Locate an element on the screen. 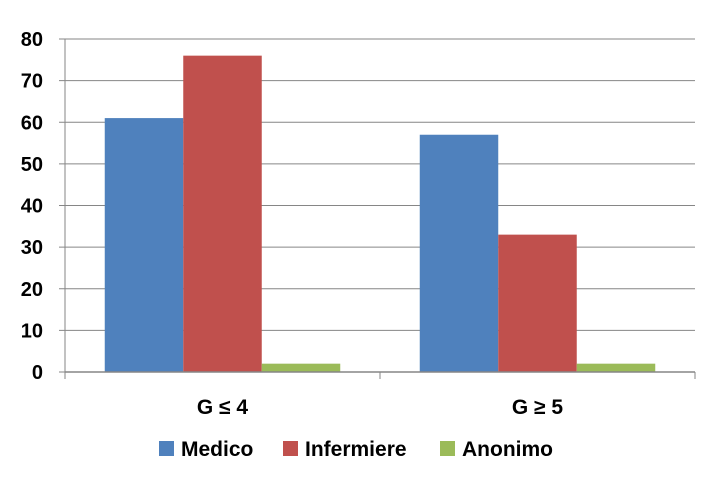 The image size is (713, 479). legend-label-infermiere: Infermiere is located at coordinates (356, 449).